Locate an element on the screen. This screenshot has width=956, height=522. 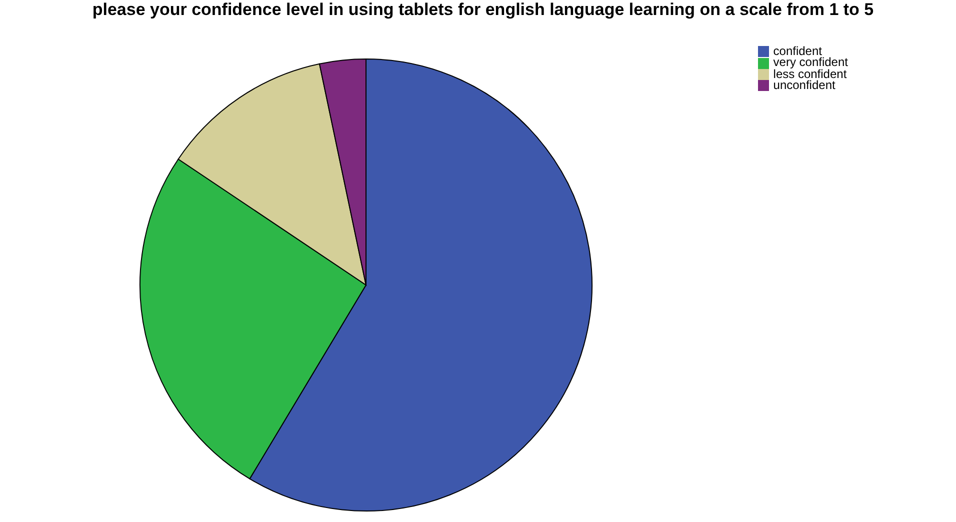
chart-title: please your confidence level in using tablets for english language learning on a scale from 1 to 5 is located at coordinates (483, 9).